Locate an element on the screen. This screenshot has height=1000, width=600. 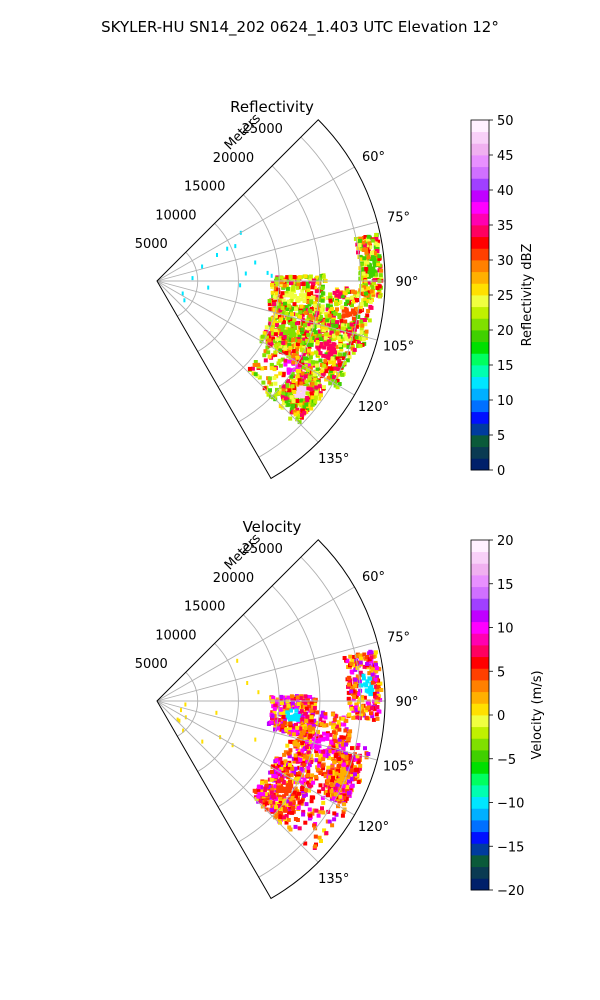
velocity-radial-ticks: 5000 10000 15000 20000 25000 is located at coordinates (209, 607).